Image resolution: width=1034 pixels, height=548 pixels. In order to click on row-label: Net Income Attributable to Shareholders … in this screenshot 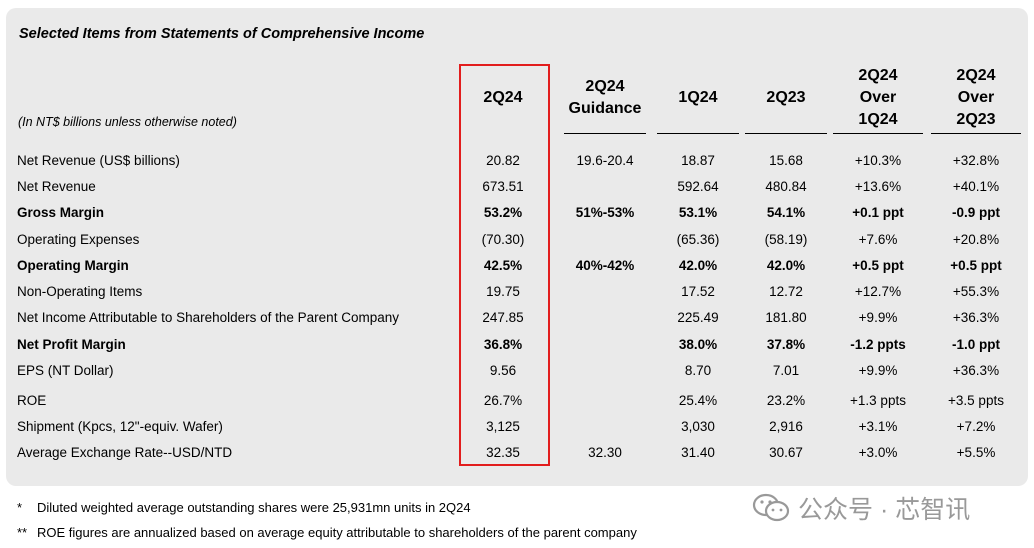, I will do `click(208, 317)`.